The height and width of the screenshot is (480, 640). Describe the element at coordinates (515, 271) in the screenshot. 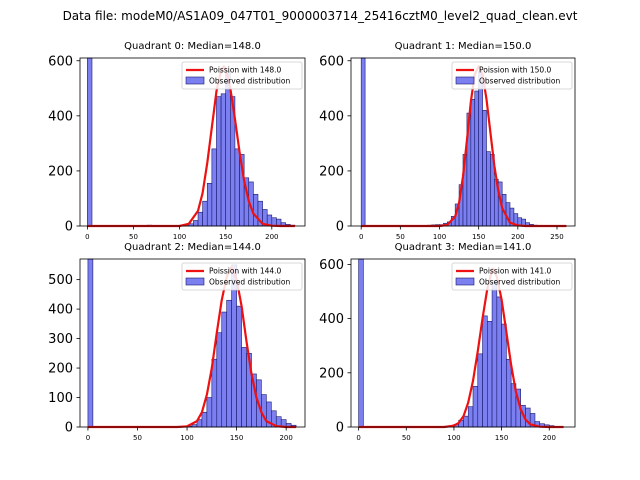

I see `legend-poisson-label: Poission with 141.0` at that location.